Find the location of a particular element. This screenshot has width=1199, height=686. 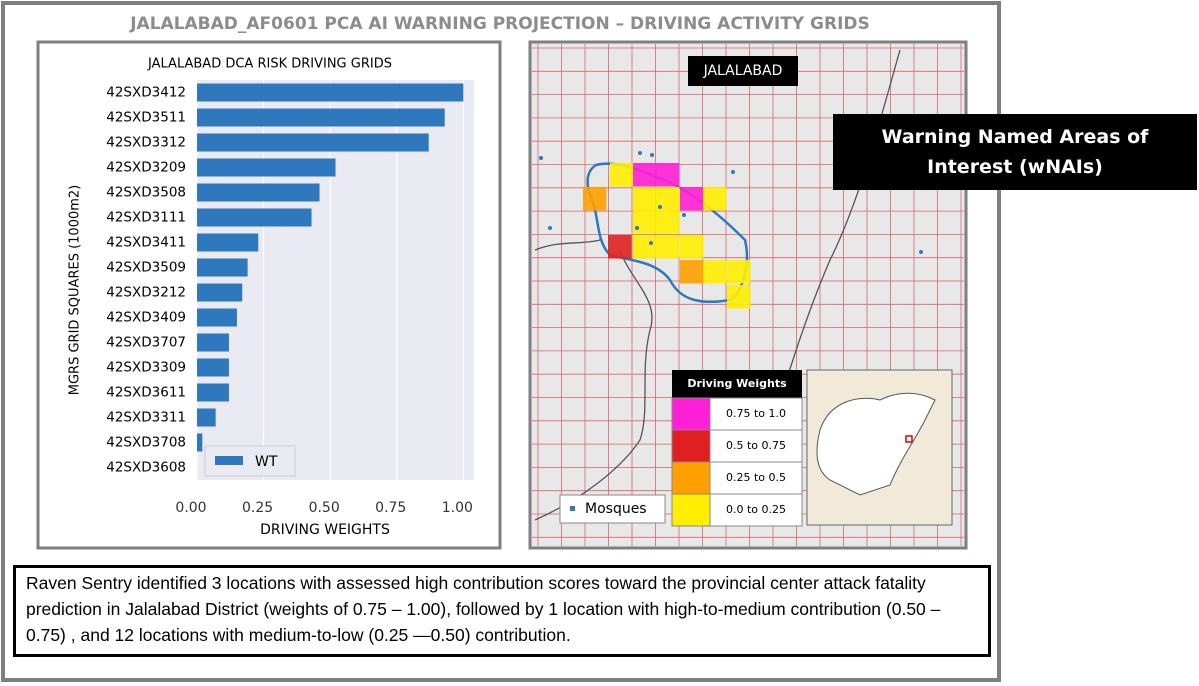

x-tick-label: 0.50 is located at coordinates (324, 508).